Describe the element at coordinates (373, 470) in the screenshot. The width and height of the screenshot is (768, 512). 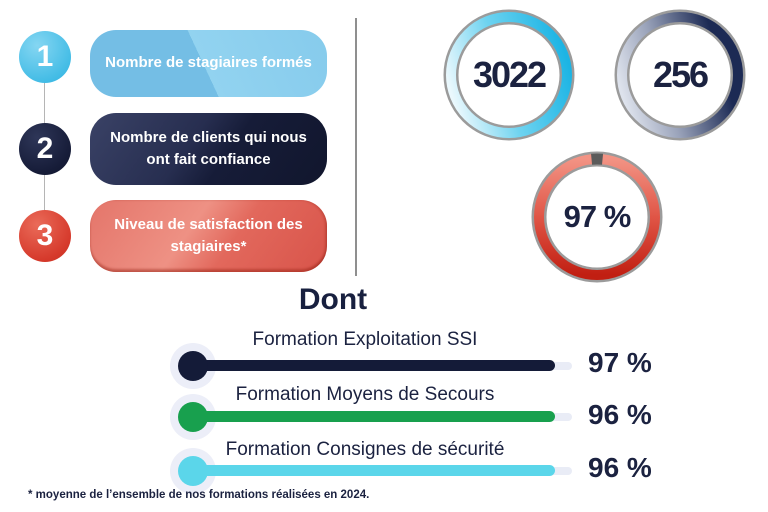
I see `bar-3-fill` at that location.